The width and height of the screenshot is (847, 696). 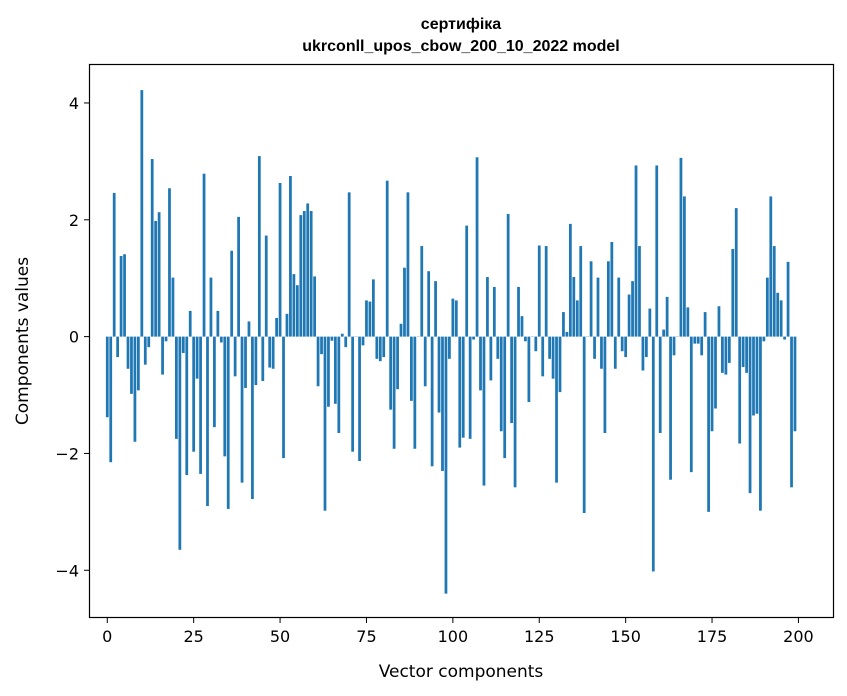 I want to click on y-axis-label: Components values, so click(x=23, y=341).